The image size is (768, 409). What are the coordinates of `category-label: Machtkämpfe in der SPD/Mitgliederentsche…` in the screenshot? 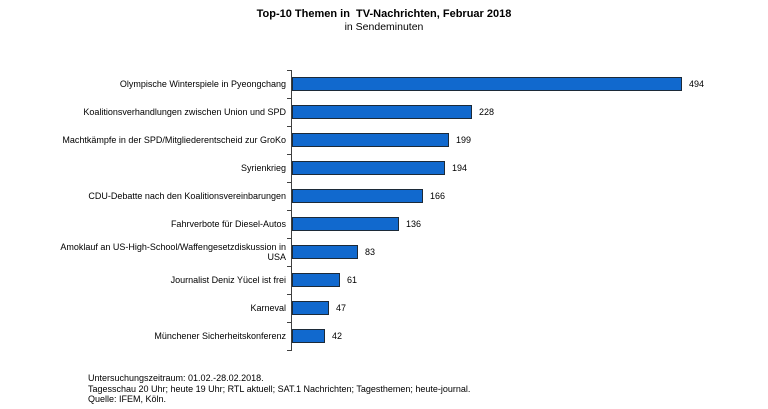 It's located at (174, 139).